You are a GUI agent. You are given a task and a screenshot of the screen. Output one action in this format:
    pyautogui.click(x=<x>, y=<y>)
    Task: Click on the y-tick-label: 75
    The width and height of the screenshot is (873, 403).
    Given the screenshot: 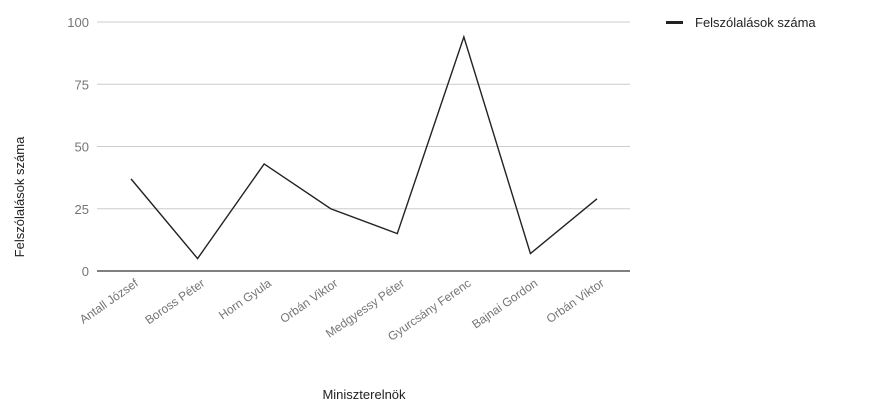 What is the action you would take?
    pyautogui.click(x=82, y=84)
    